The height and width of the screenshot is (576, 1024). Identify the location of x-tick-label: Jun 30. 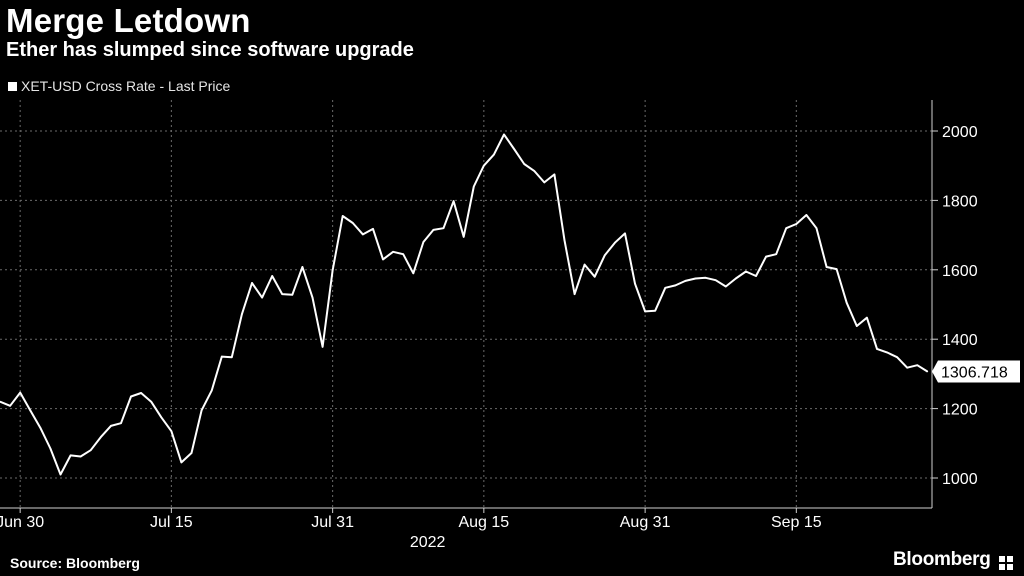
(22, 522).